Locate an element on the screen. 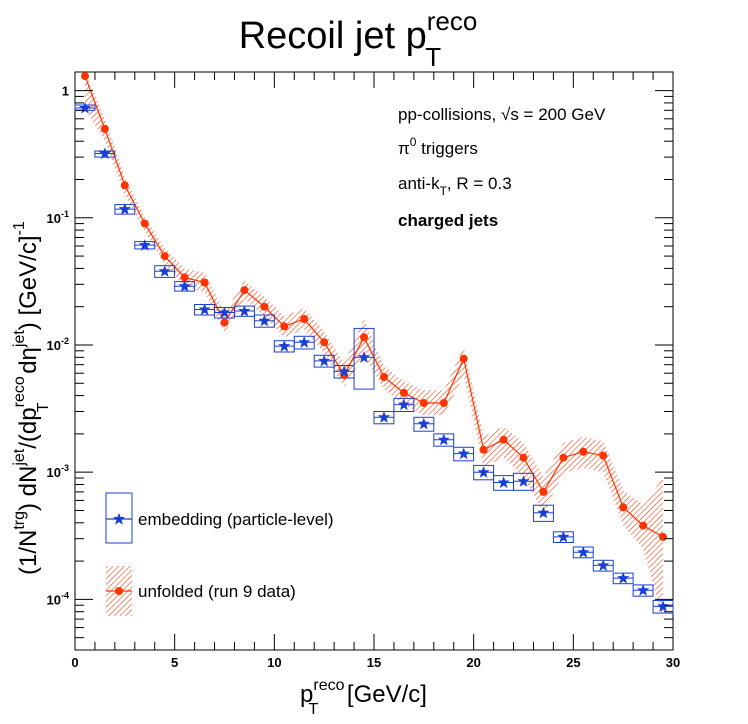 This screenshot has height=724, width=748. y-tick-label-base: 10 is located at coordinates (54, 599).